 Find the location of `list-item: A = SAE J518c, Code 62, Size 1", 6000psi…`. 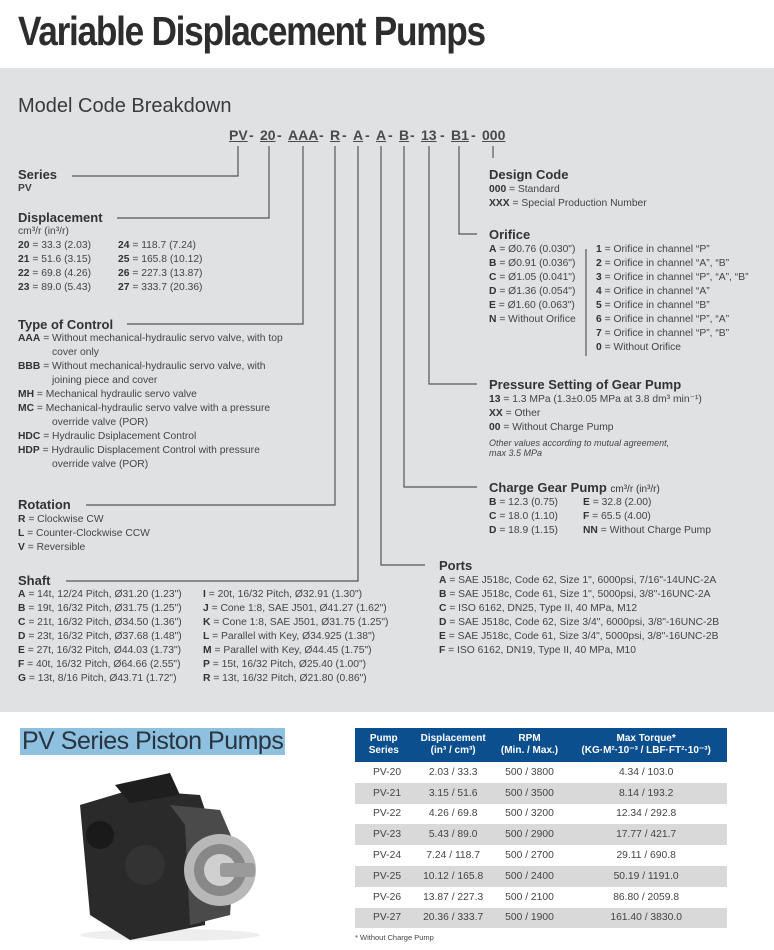

list-item: A = SAE J518c, Code 62, Size 1", 6000psi… is located at coordinates (579, 581).